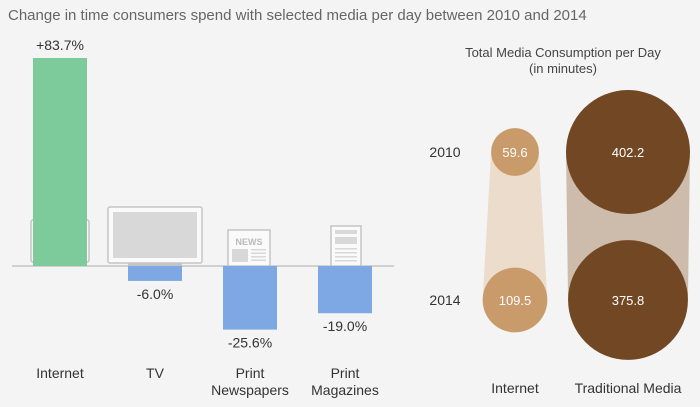 The width and height of the screenshot is (700, 407). I want to click on bar-print-magazines, so click(345, 290).